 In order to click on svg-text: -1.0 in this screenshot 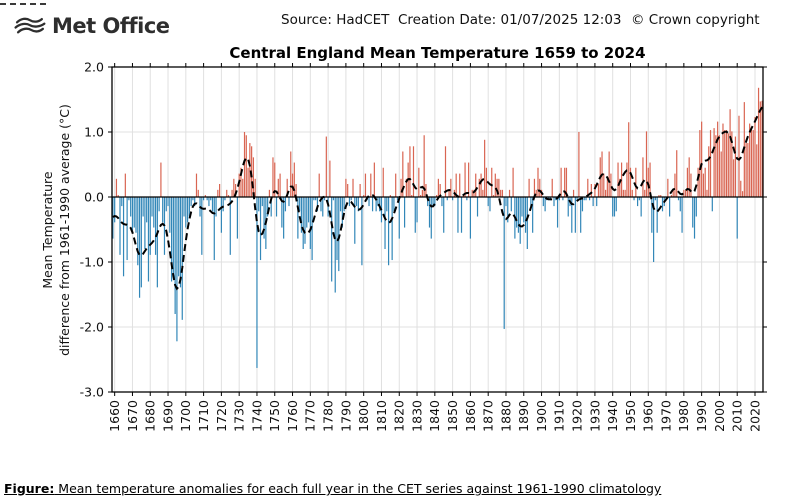, I will do `click(92, 261)`.